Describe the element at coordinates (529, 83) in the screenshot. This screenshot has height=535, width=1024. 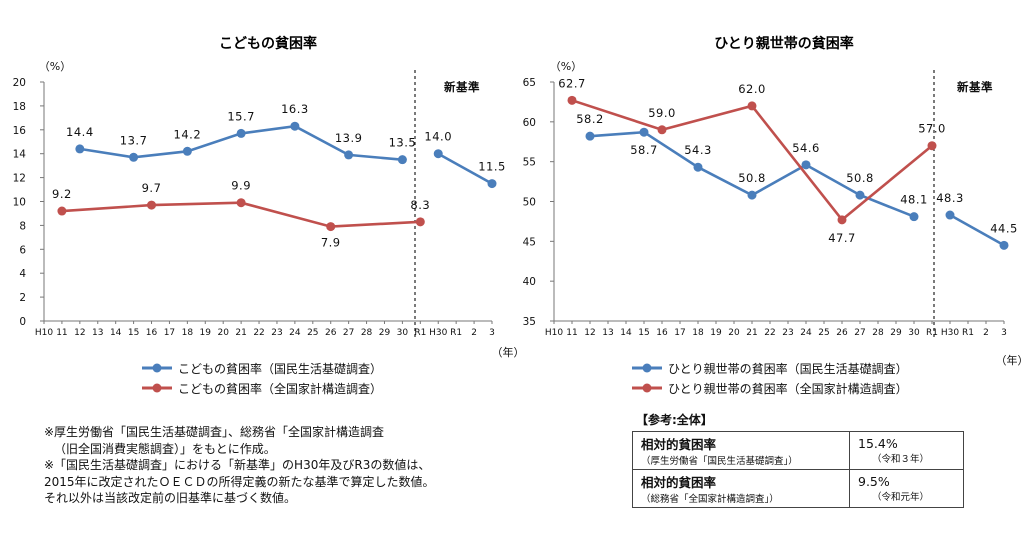
I see `y-tick-label: 65` at that location.